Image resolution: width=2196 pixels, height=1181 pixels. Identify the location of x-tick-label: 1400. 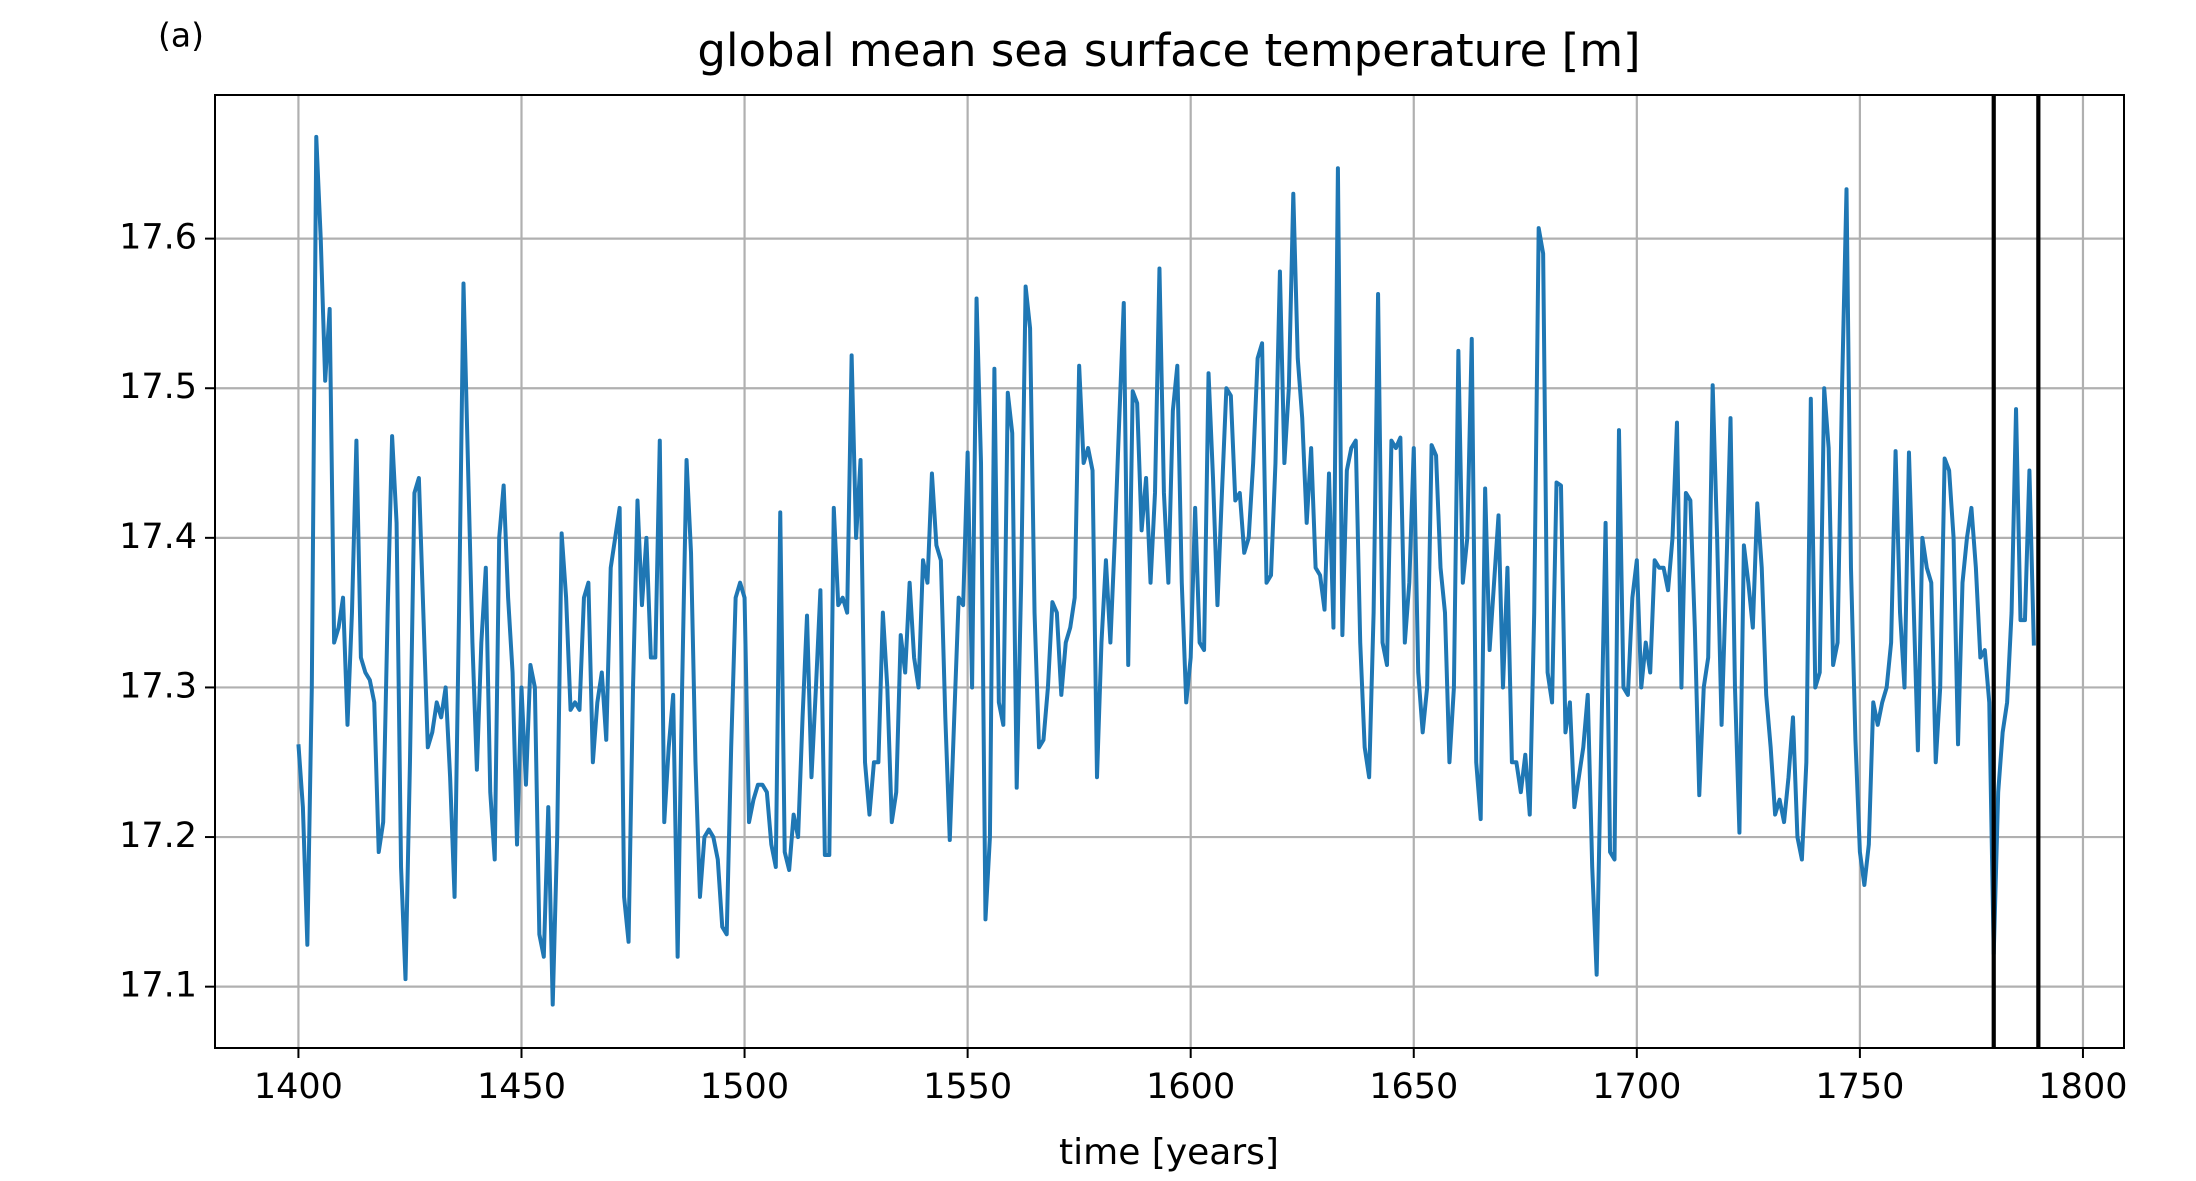
(298, 1087).